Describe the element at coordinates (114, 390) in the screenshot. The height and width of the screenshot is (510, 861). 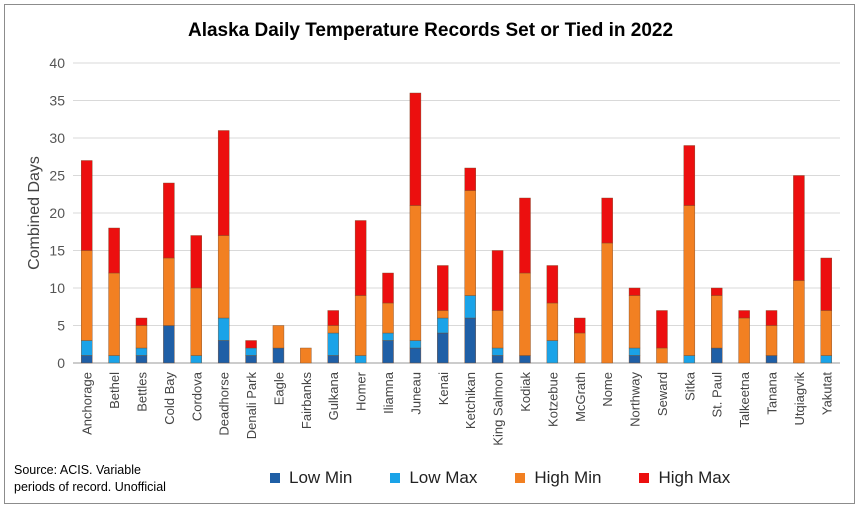
I see `x-tick-label: Bethel` at that location.